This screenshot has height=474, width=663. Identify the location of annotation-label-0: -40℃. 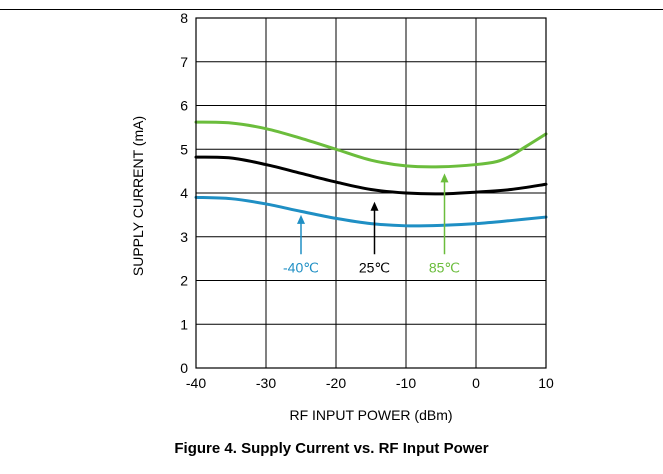
(301, 267).